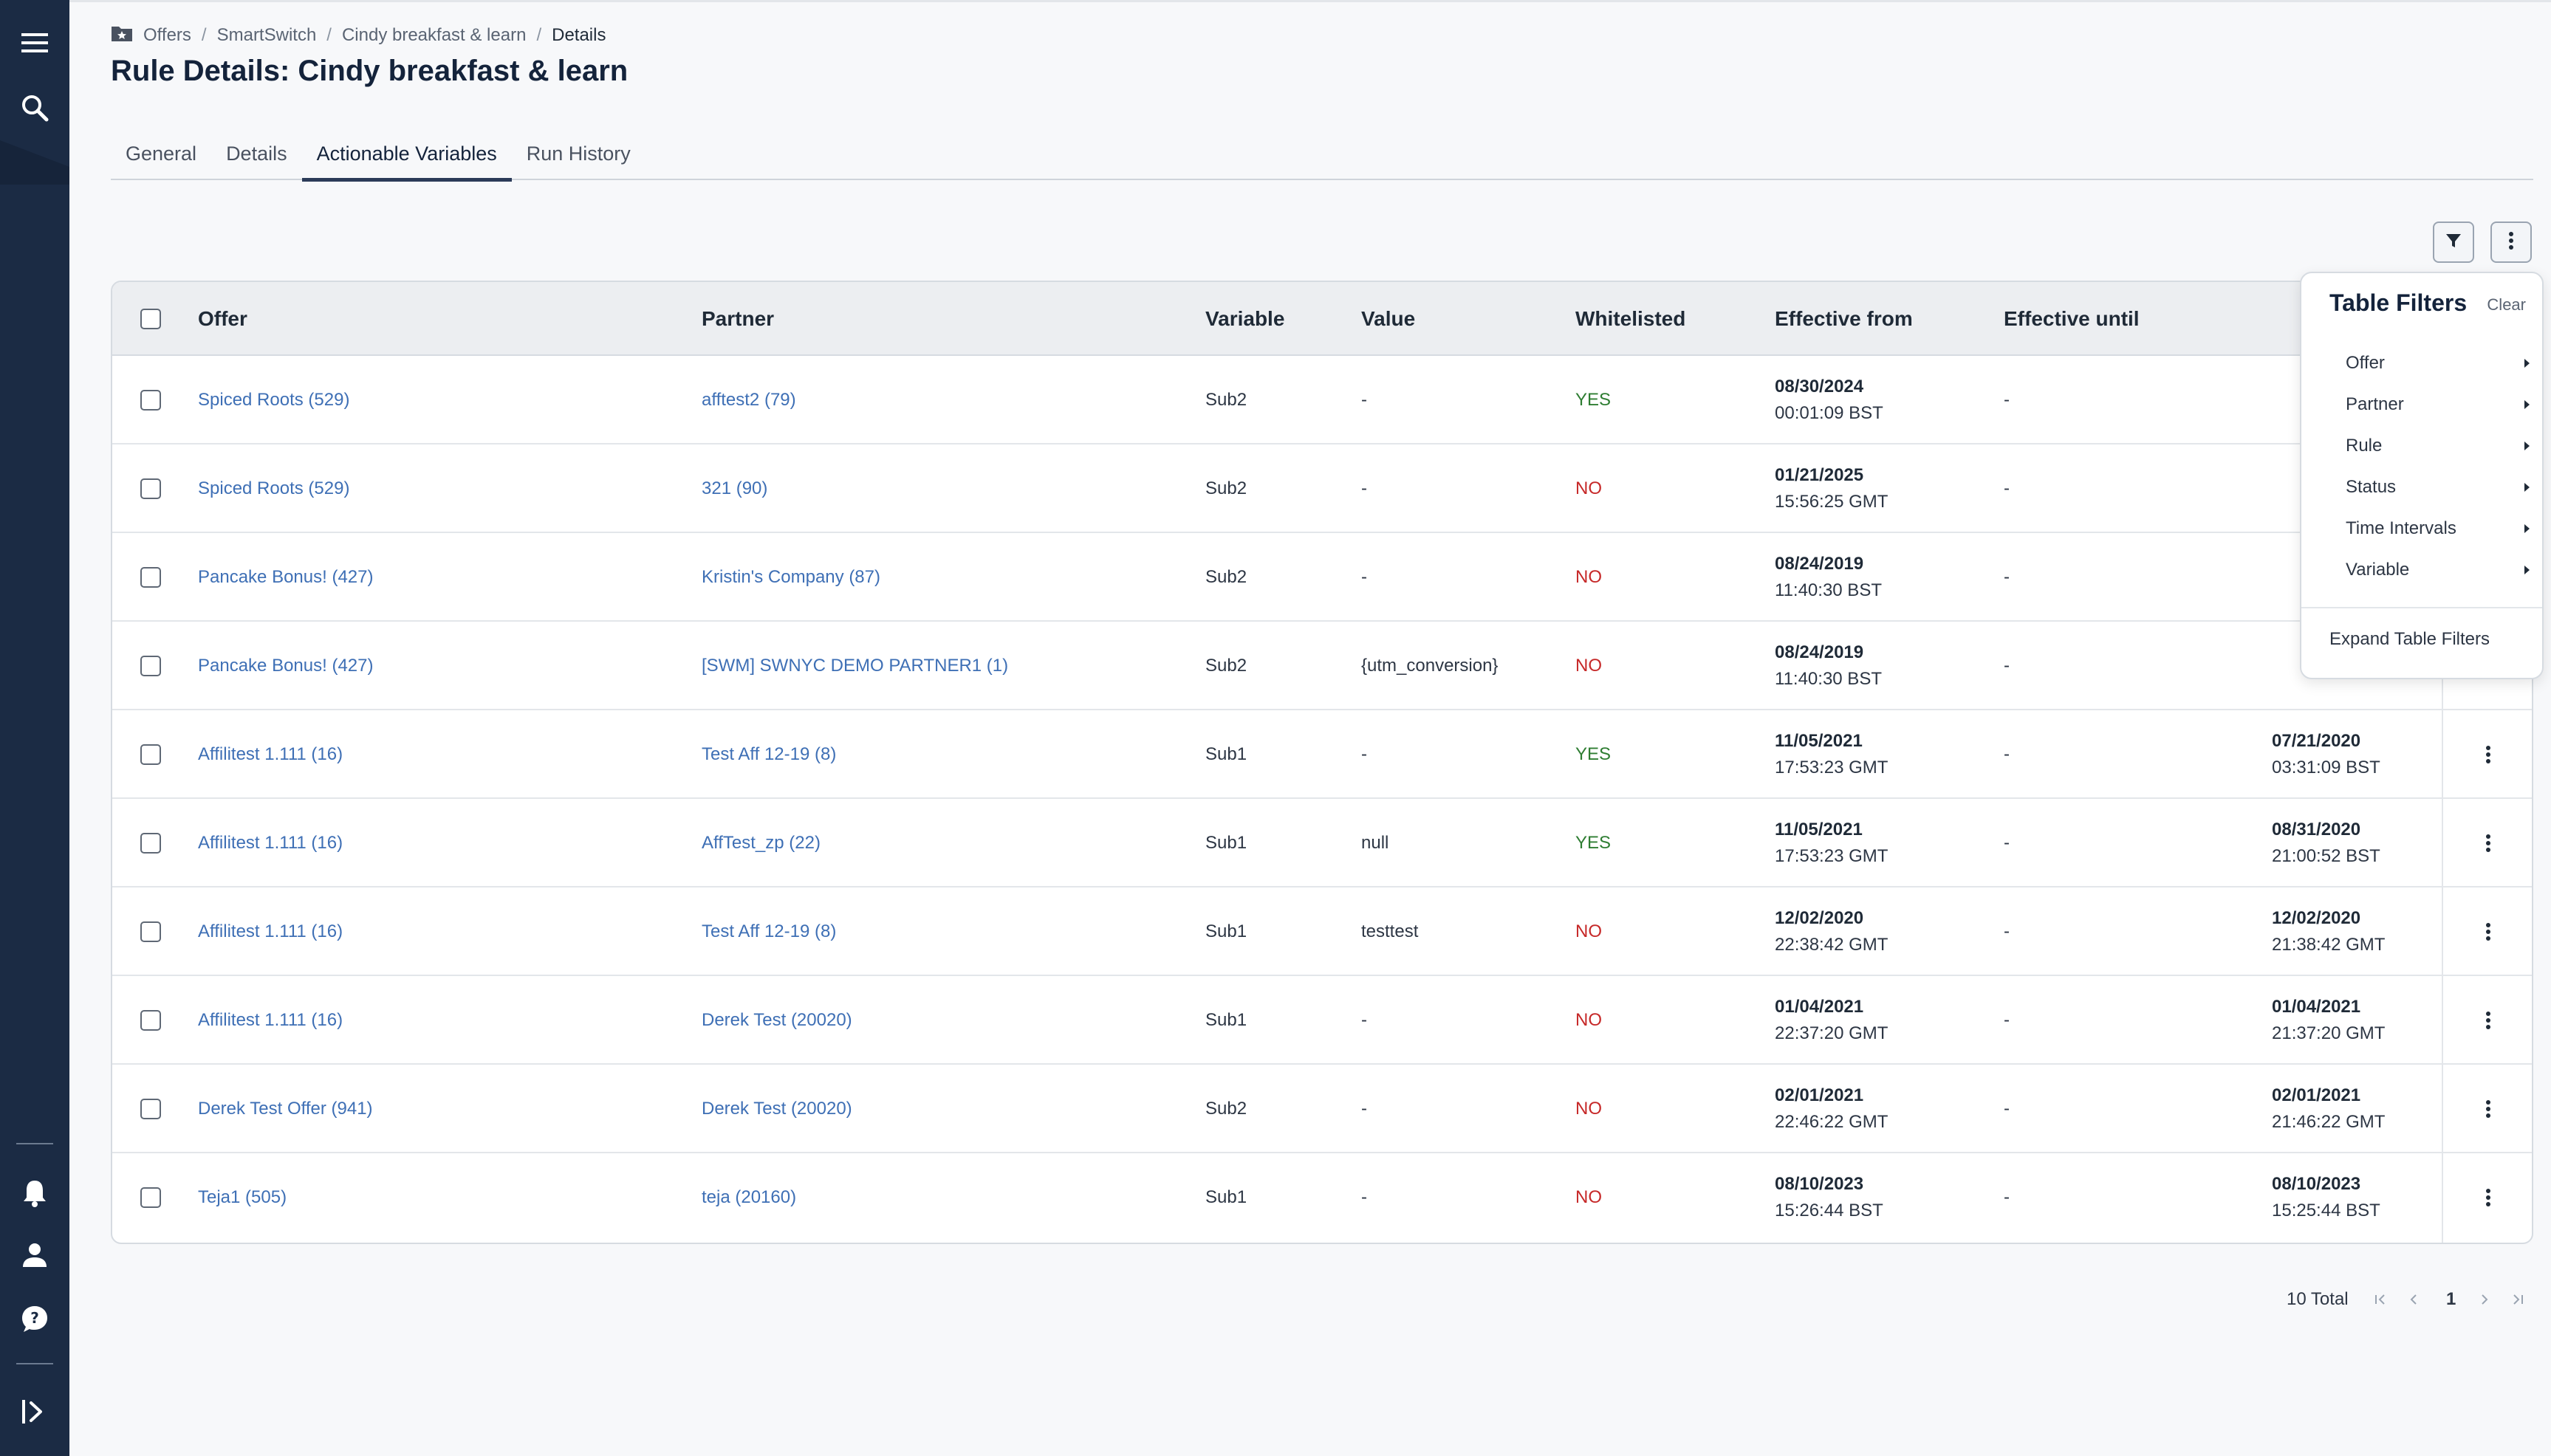  I want to click on column-header-offer: Offer, so click(222, 318).